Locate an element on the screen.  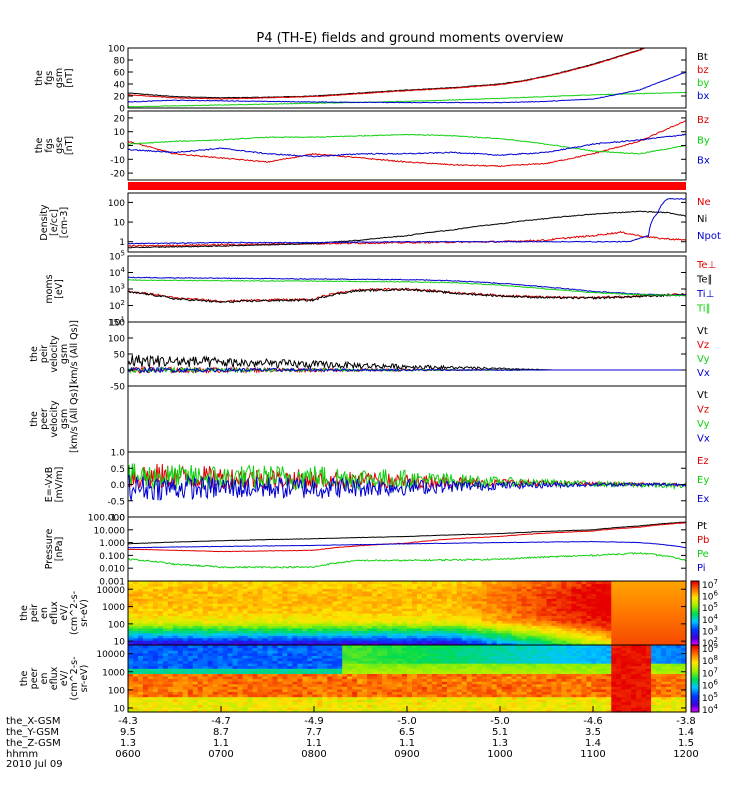
series-line-By is located at coordinates (407, 144).